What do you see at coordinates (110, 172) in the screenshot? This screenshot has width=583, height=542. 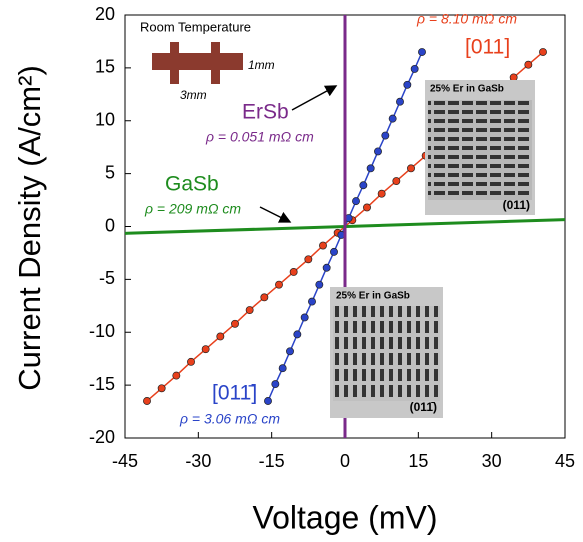 I see `y-tick-label: 5` at bounding box center [110, 172].